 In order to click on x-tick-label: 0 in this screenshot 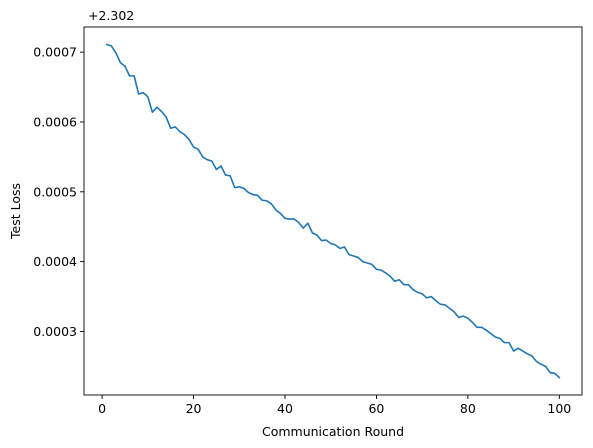, I will do `click(102, 408)`.